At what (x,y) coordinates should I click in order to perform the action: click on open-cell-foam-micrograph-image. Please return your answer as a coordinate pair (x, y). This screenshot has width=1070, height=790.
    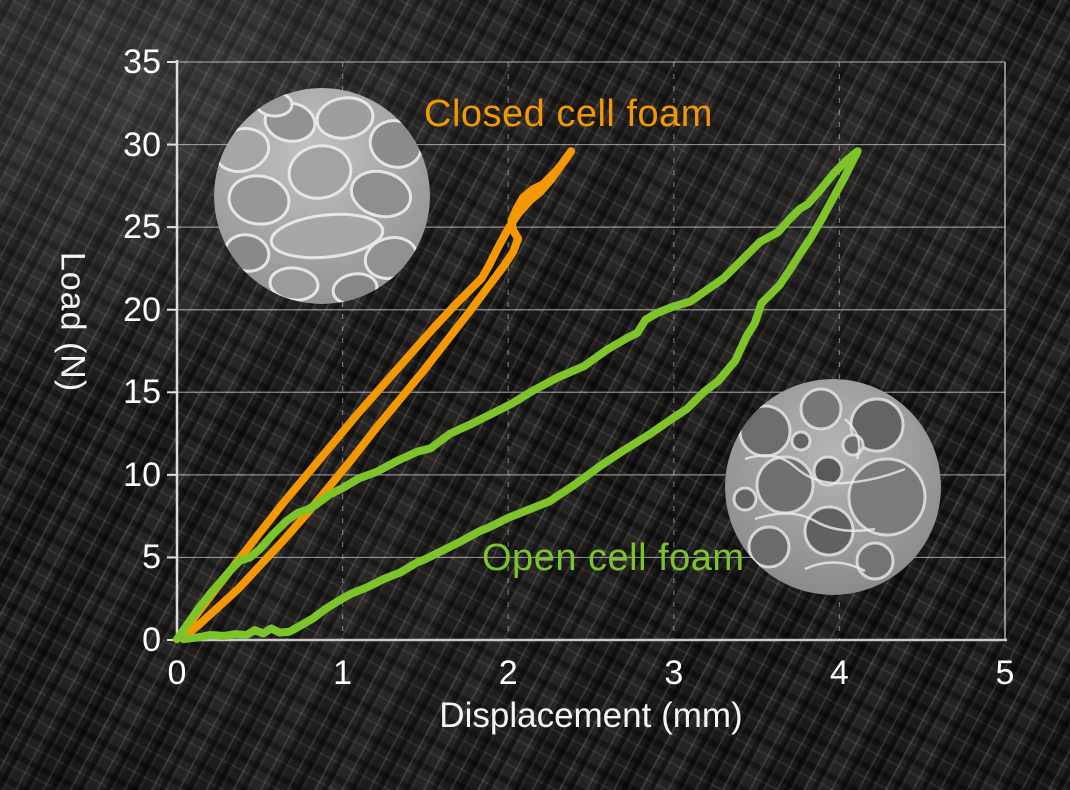
    Looking at the image, I should click on (833, 487).